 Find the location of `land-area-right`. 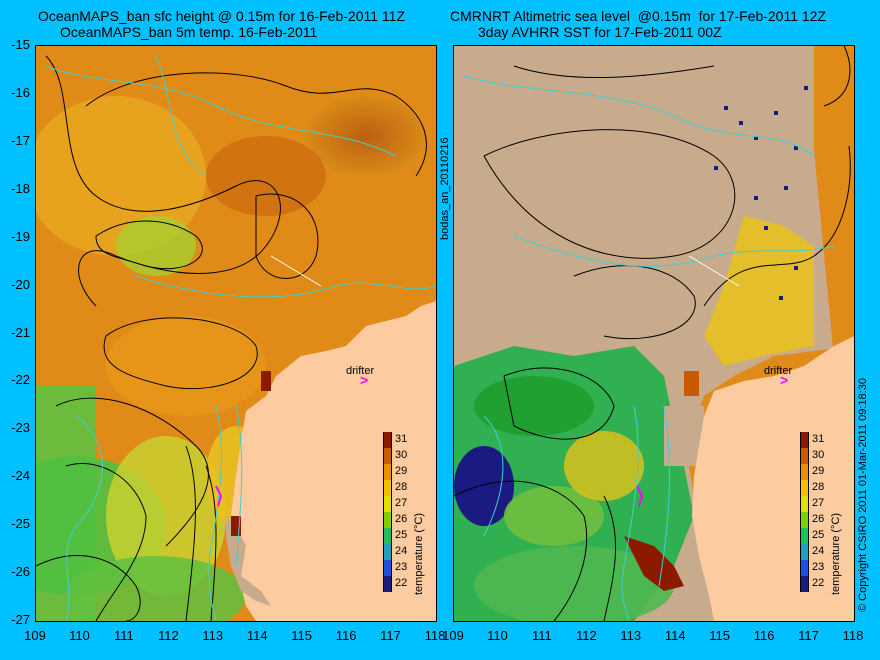

land-area-right is located at coordinates (773, 478).